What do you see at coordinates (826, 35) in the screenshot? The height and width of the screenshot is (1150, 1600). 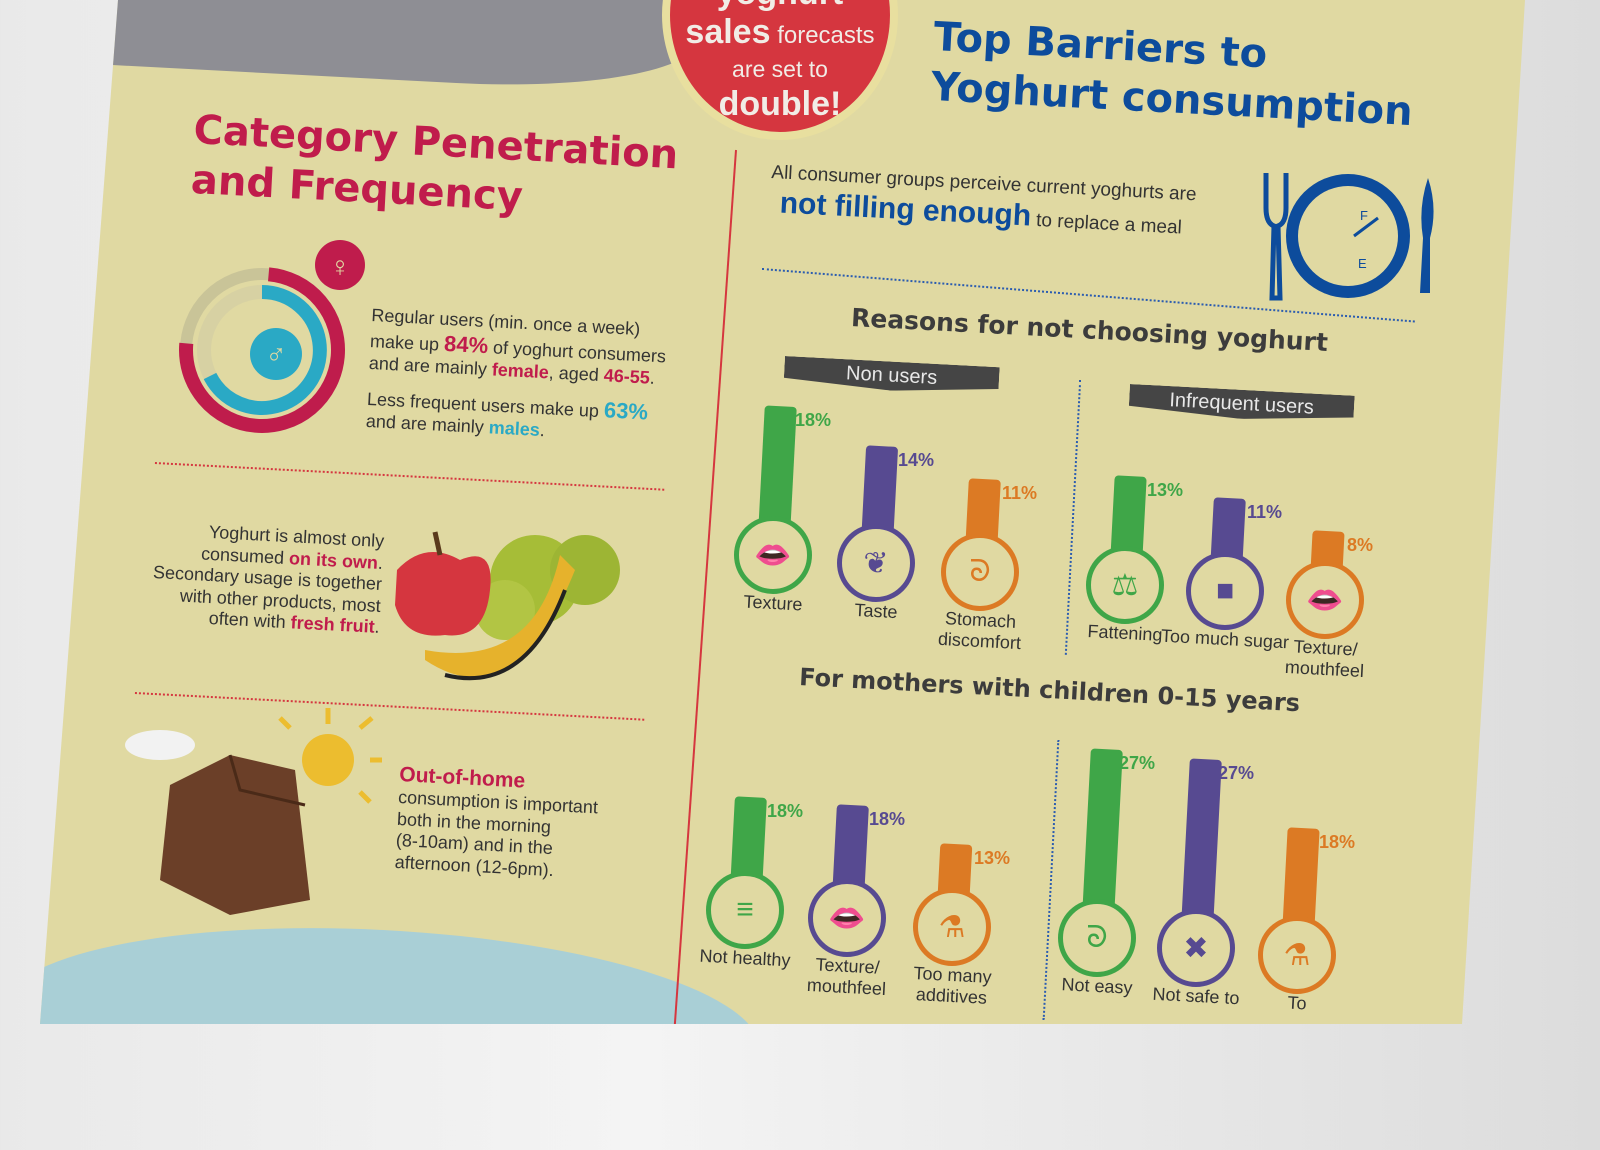 I see `badge-text1: forecasts` at bounding box center [826, 35].